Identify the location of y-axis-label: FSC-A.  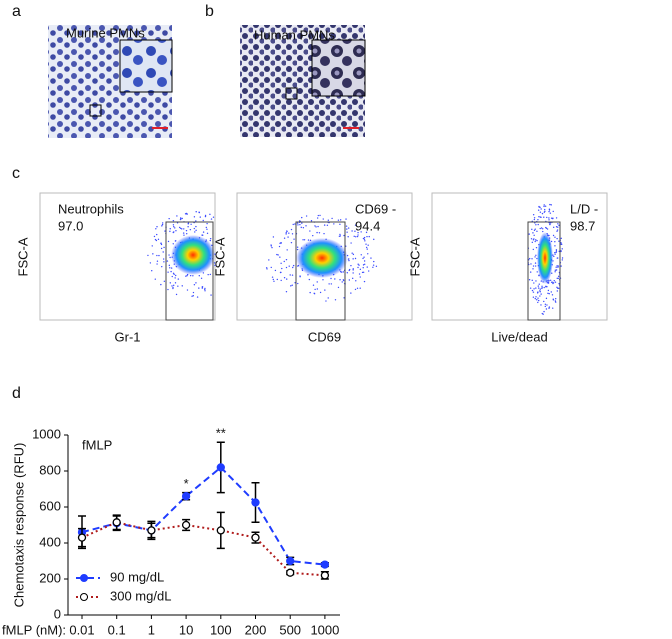
(219, 256).